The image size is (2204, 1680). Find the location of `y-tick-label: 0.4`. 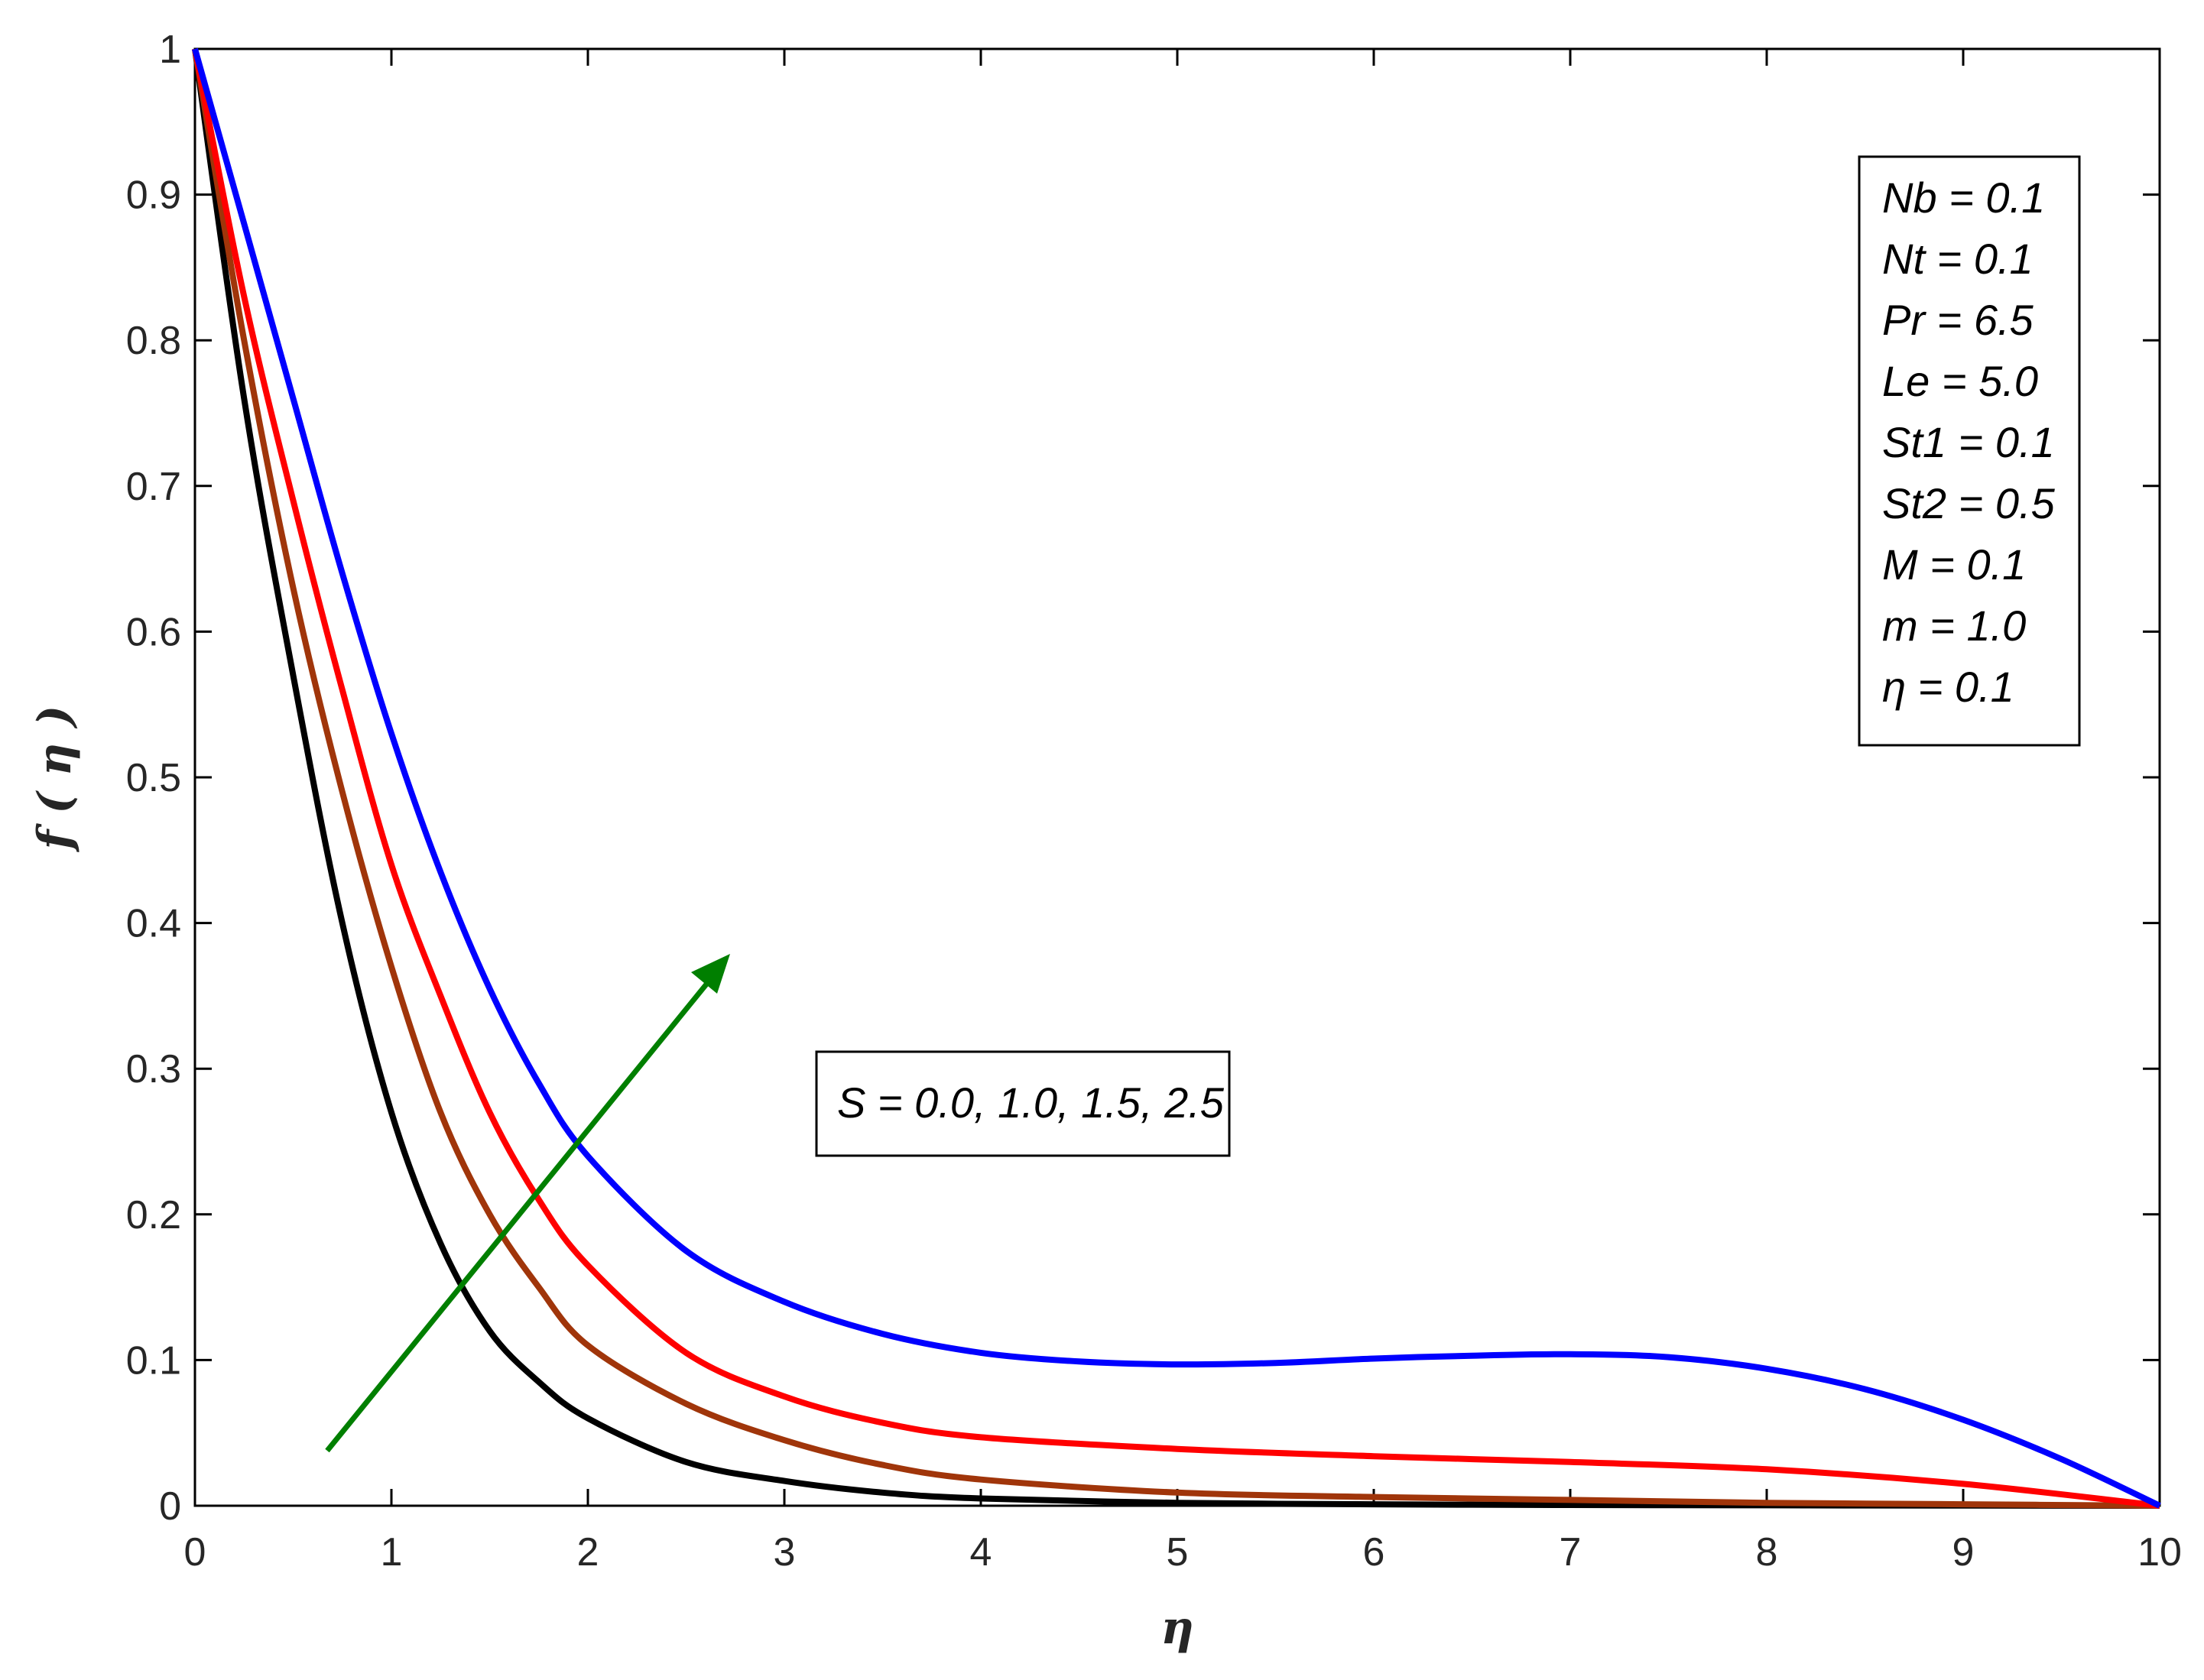

y-tick-label: 0.4 is located at coordinates (153, 924).